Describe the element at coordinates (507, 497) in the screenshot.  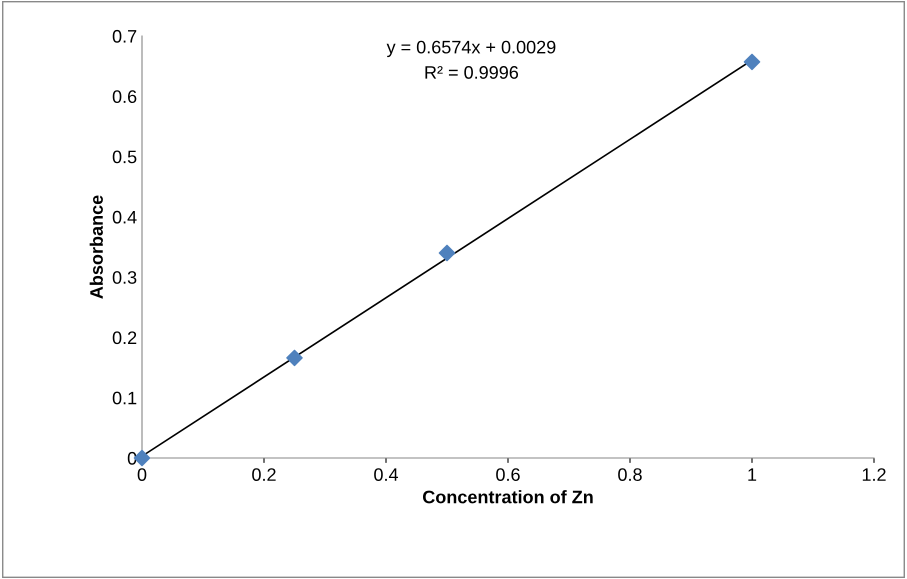
I see `x-axis-title: Concentration of Zn` at that location.